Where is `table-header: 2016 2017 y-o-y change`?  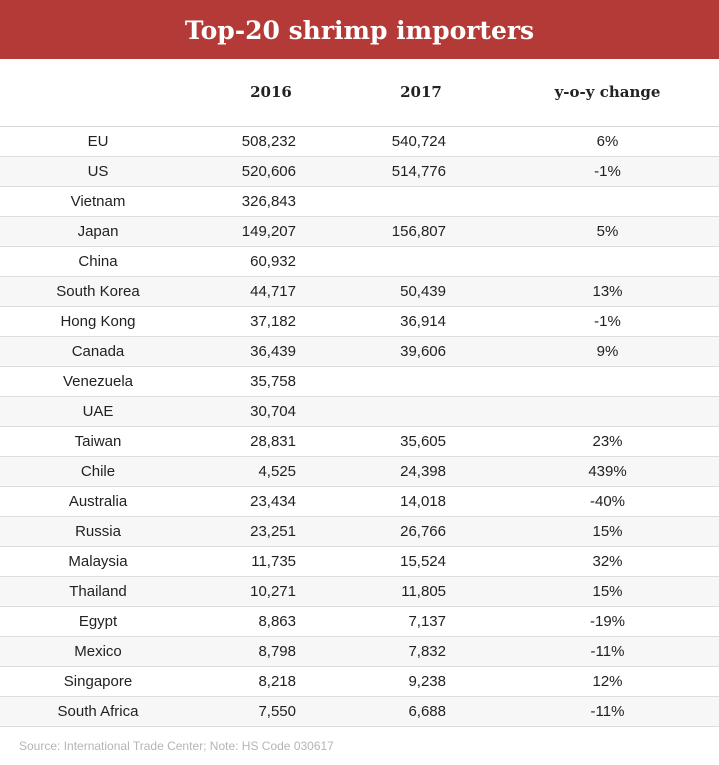 table-header: 2016 2017 y-o-y change is located at coordinates (359, 93).